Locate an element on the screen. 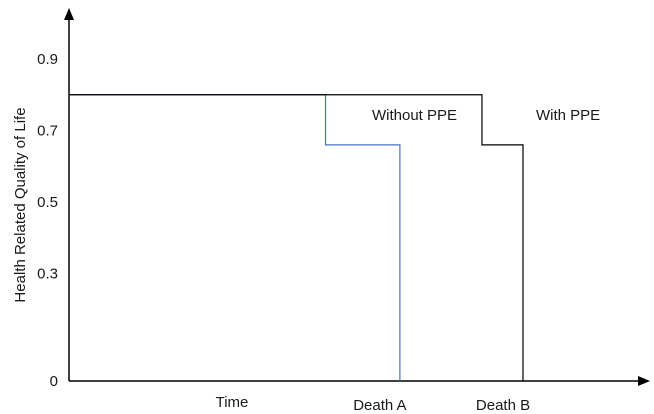 Image resolution: width=654 pixels, height=414 pixels. y-tick-label: 0.9 is located at coordinates (47, 59).